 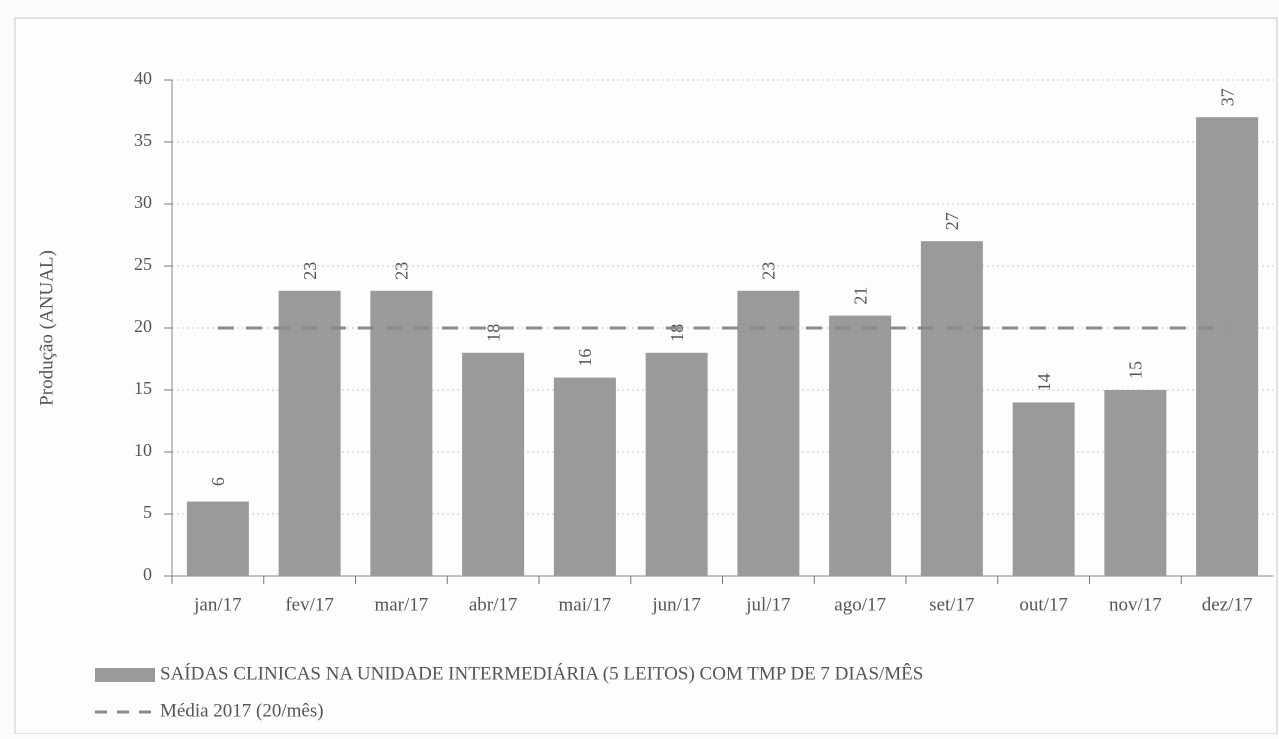 What do you see at coordinates (860, 604) in the screenshot?
I see `x-tick-label: ago/17` at bounding box center [860, 604].